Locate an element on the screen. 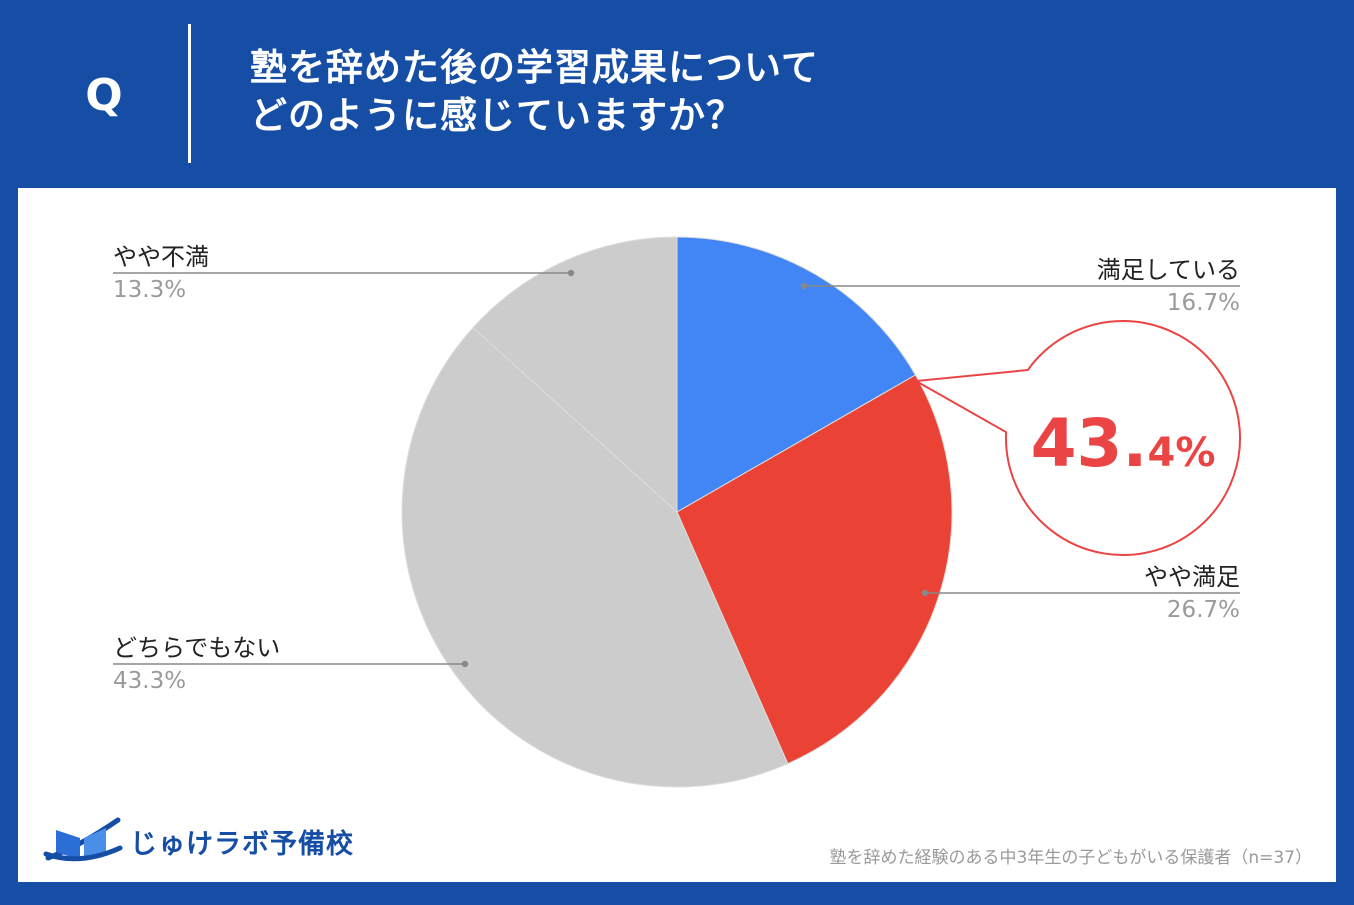 The image size is (1354, 905). question-line-1: 塾を辞めた後の学習成果について is located at coordinates (534, 67).